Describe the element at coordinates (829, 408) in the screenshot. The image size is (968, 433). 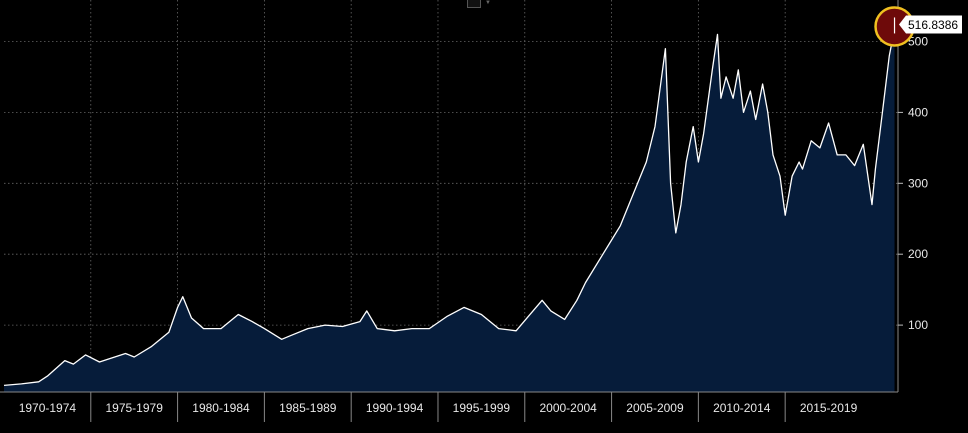
I see `x-tick-label: 2015-2019` at that location.